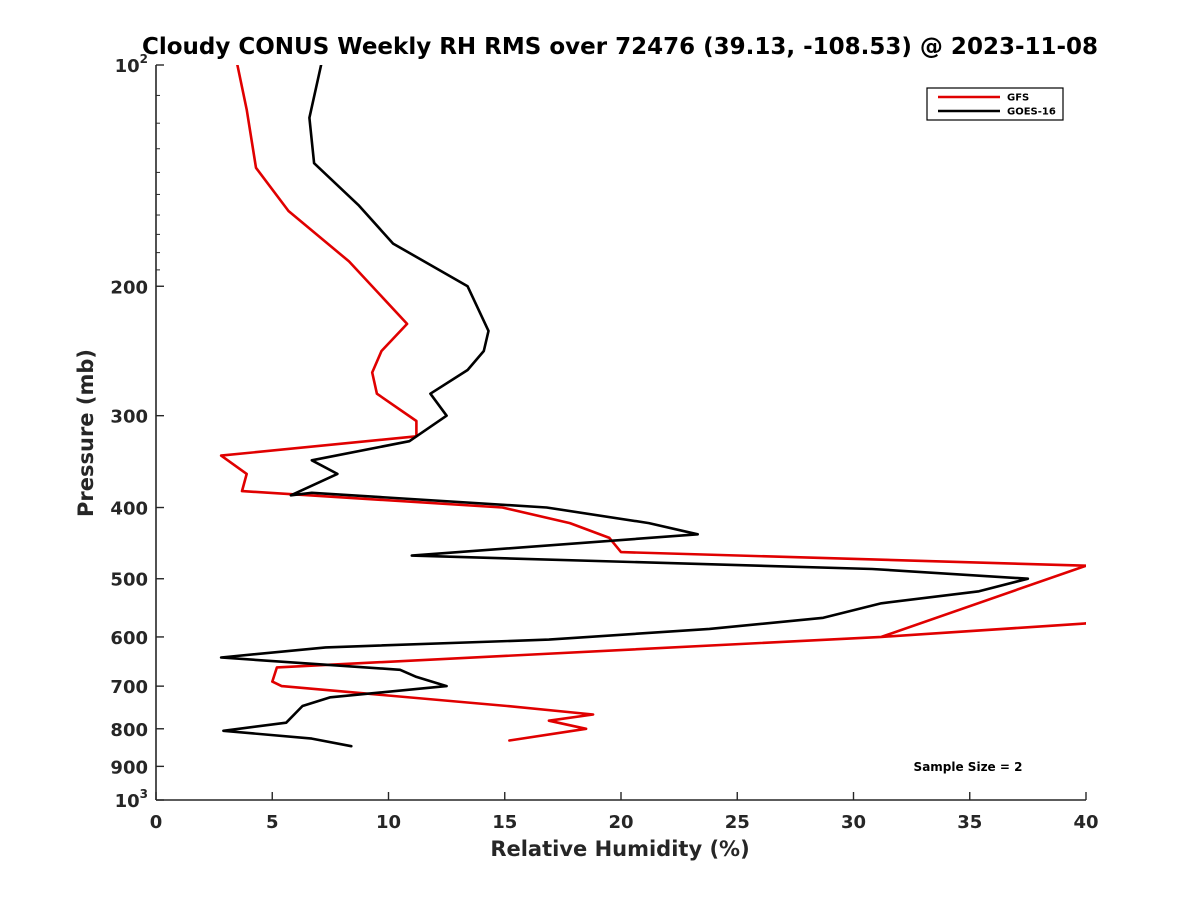 This screenshot has width=1200, height=900. What do you see at coordinates (129, 730) in the screenshot?
I see `y-tick-label: 800` at bounding box center [129, 730].